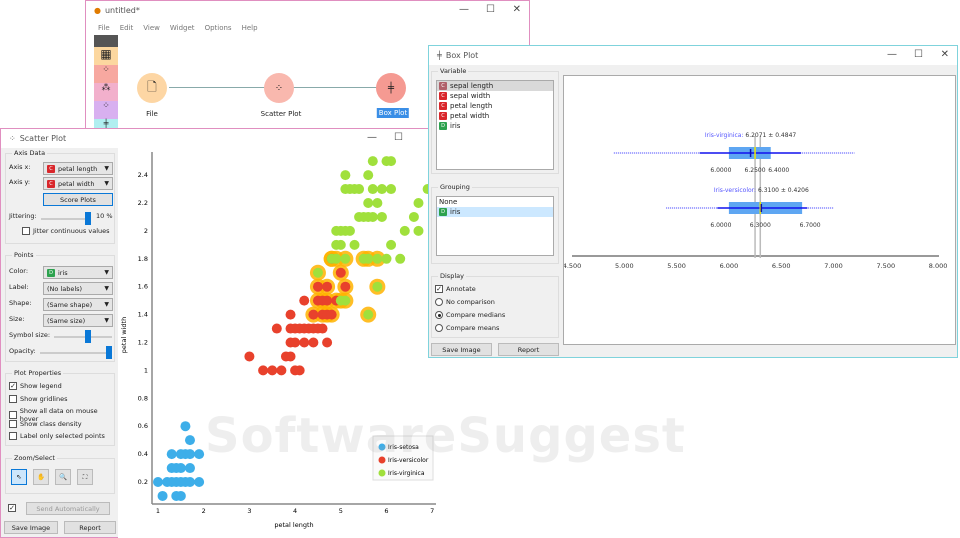 This screenshot has width=960, height=538. Describe the element at coordinates (182, 28) in the screenshot. I see `menu-widget: Widget` at that location.